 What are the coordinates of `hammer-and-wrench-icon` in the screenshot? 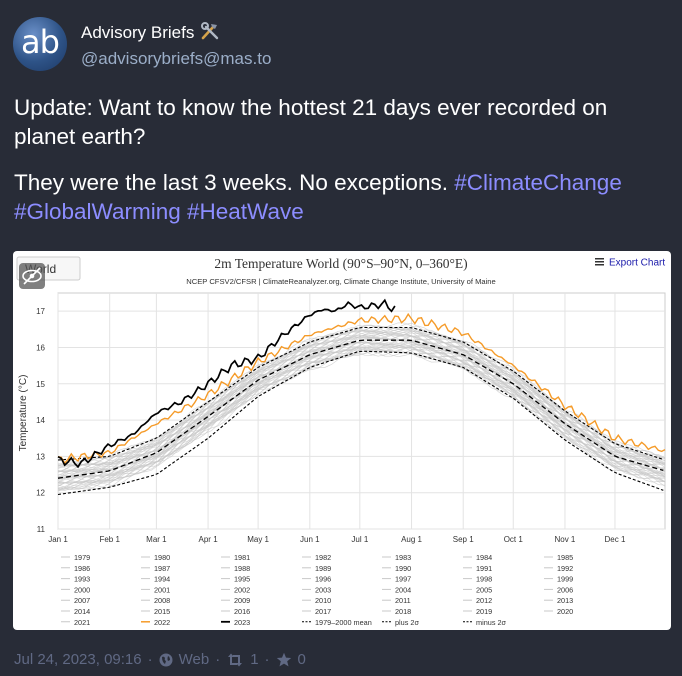 It's located at (210, 33).